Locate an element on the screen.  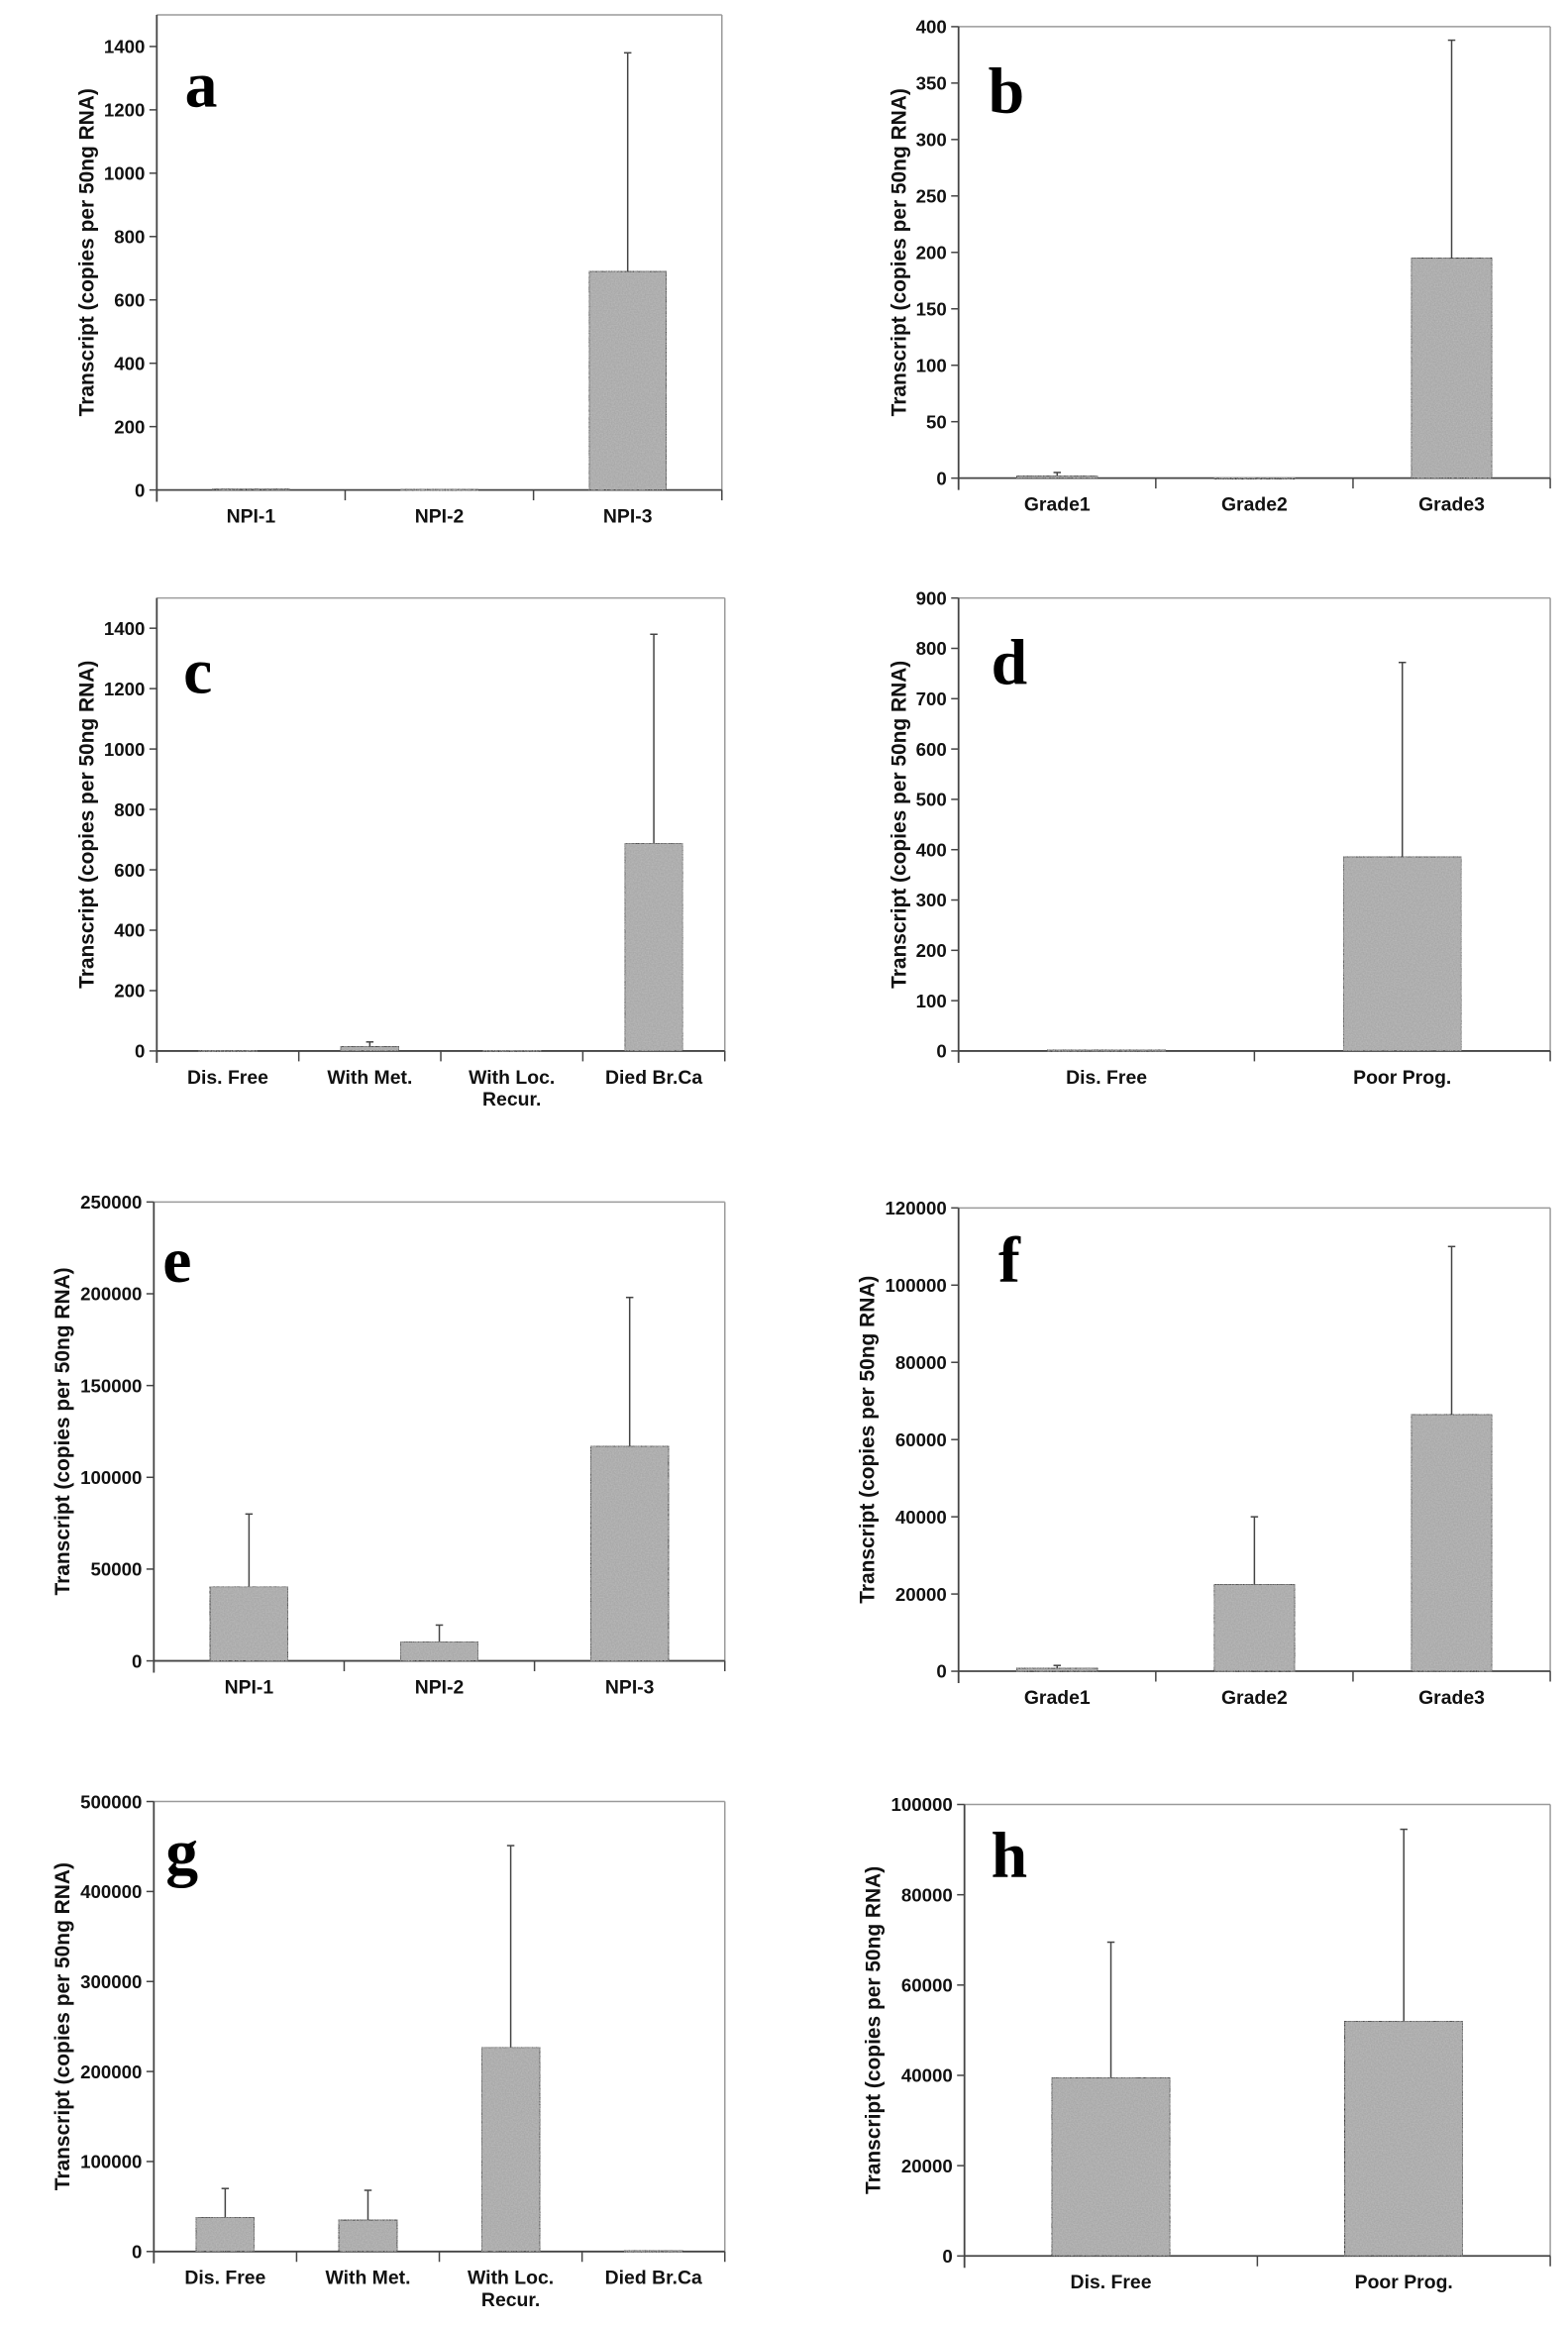
y-tick-label: 300000 is located at coordinates (111, 1982).